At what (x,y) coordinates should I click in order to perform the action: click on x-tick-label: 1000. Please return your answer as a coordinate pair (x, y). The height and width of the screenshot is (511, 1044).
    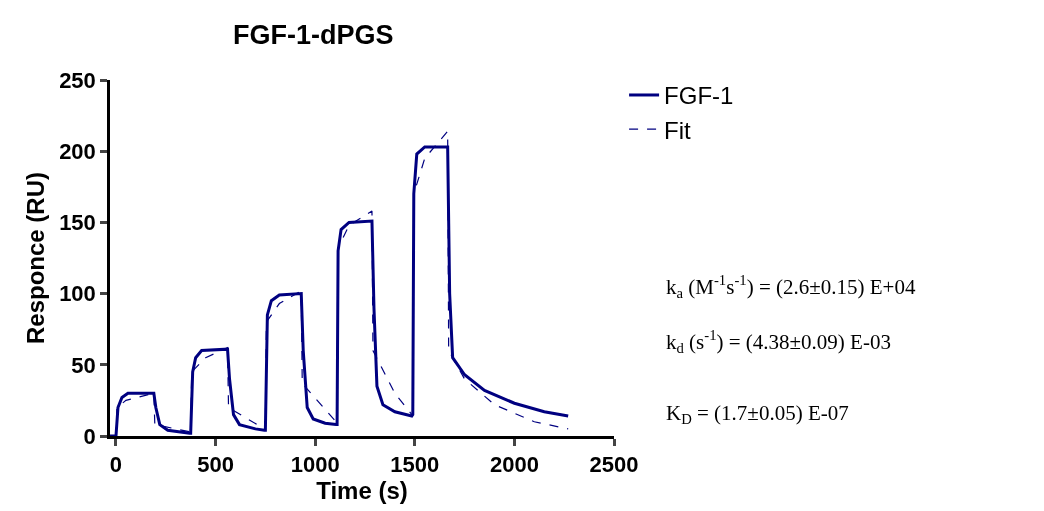
    Looking at the image, I should click on (315, 465).